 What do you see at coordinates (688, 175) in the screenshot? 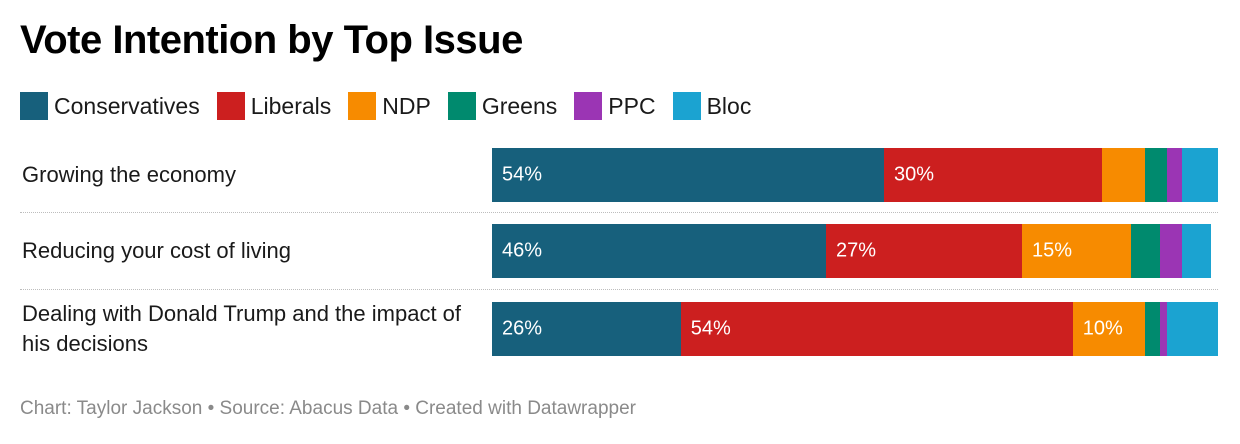
I see `bar-segment-conservatives: 54%` at bounding box center [688, 175].